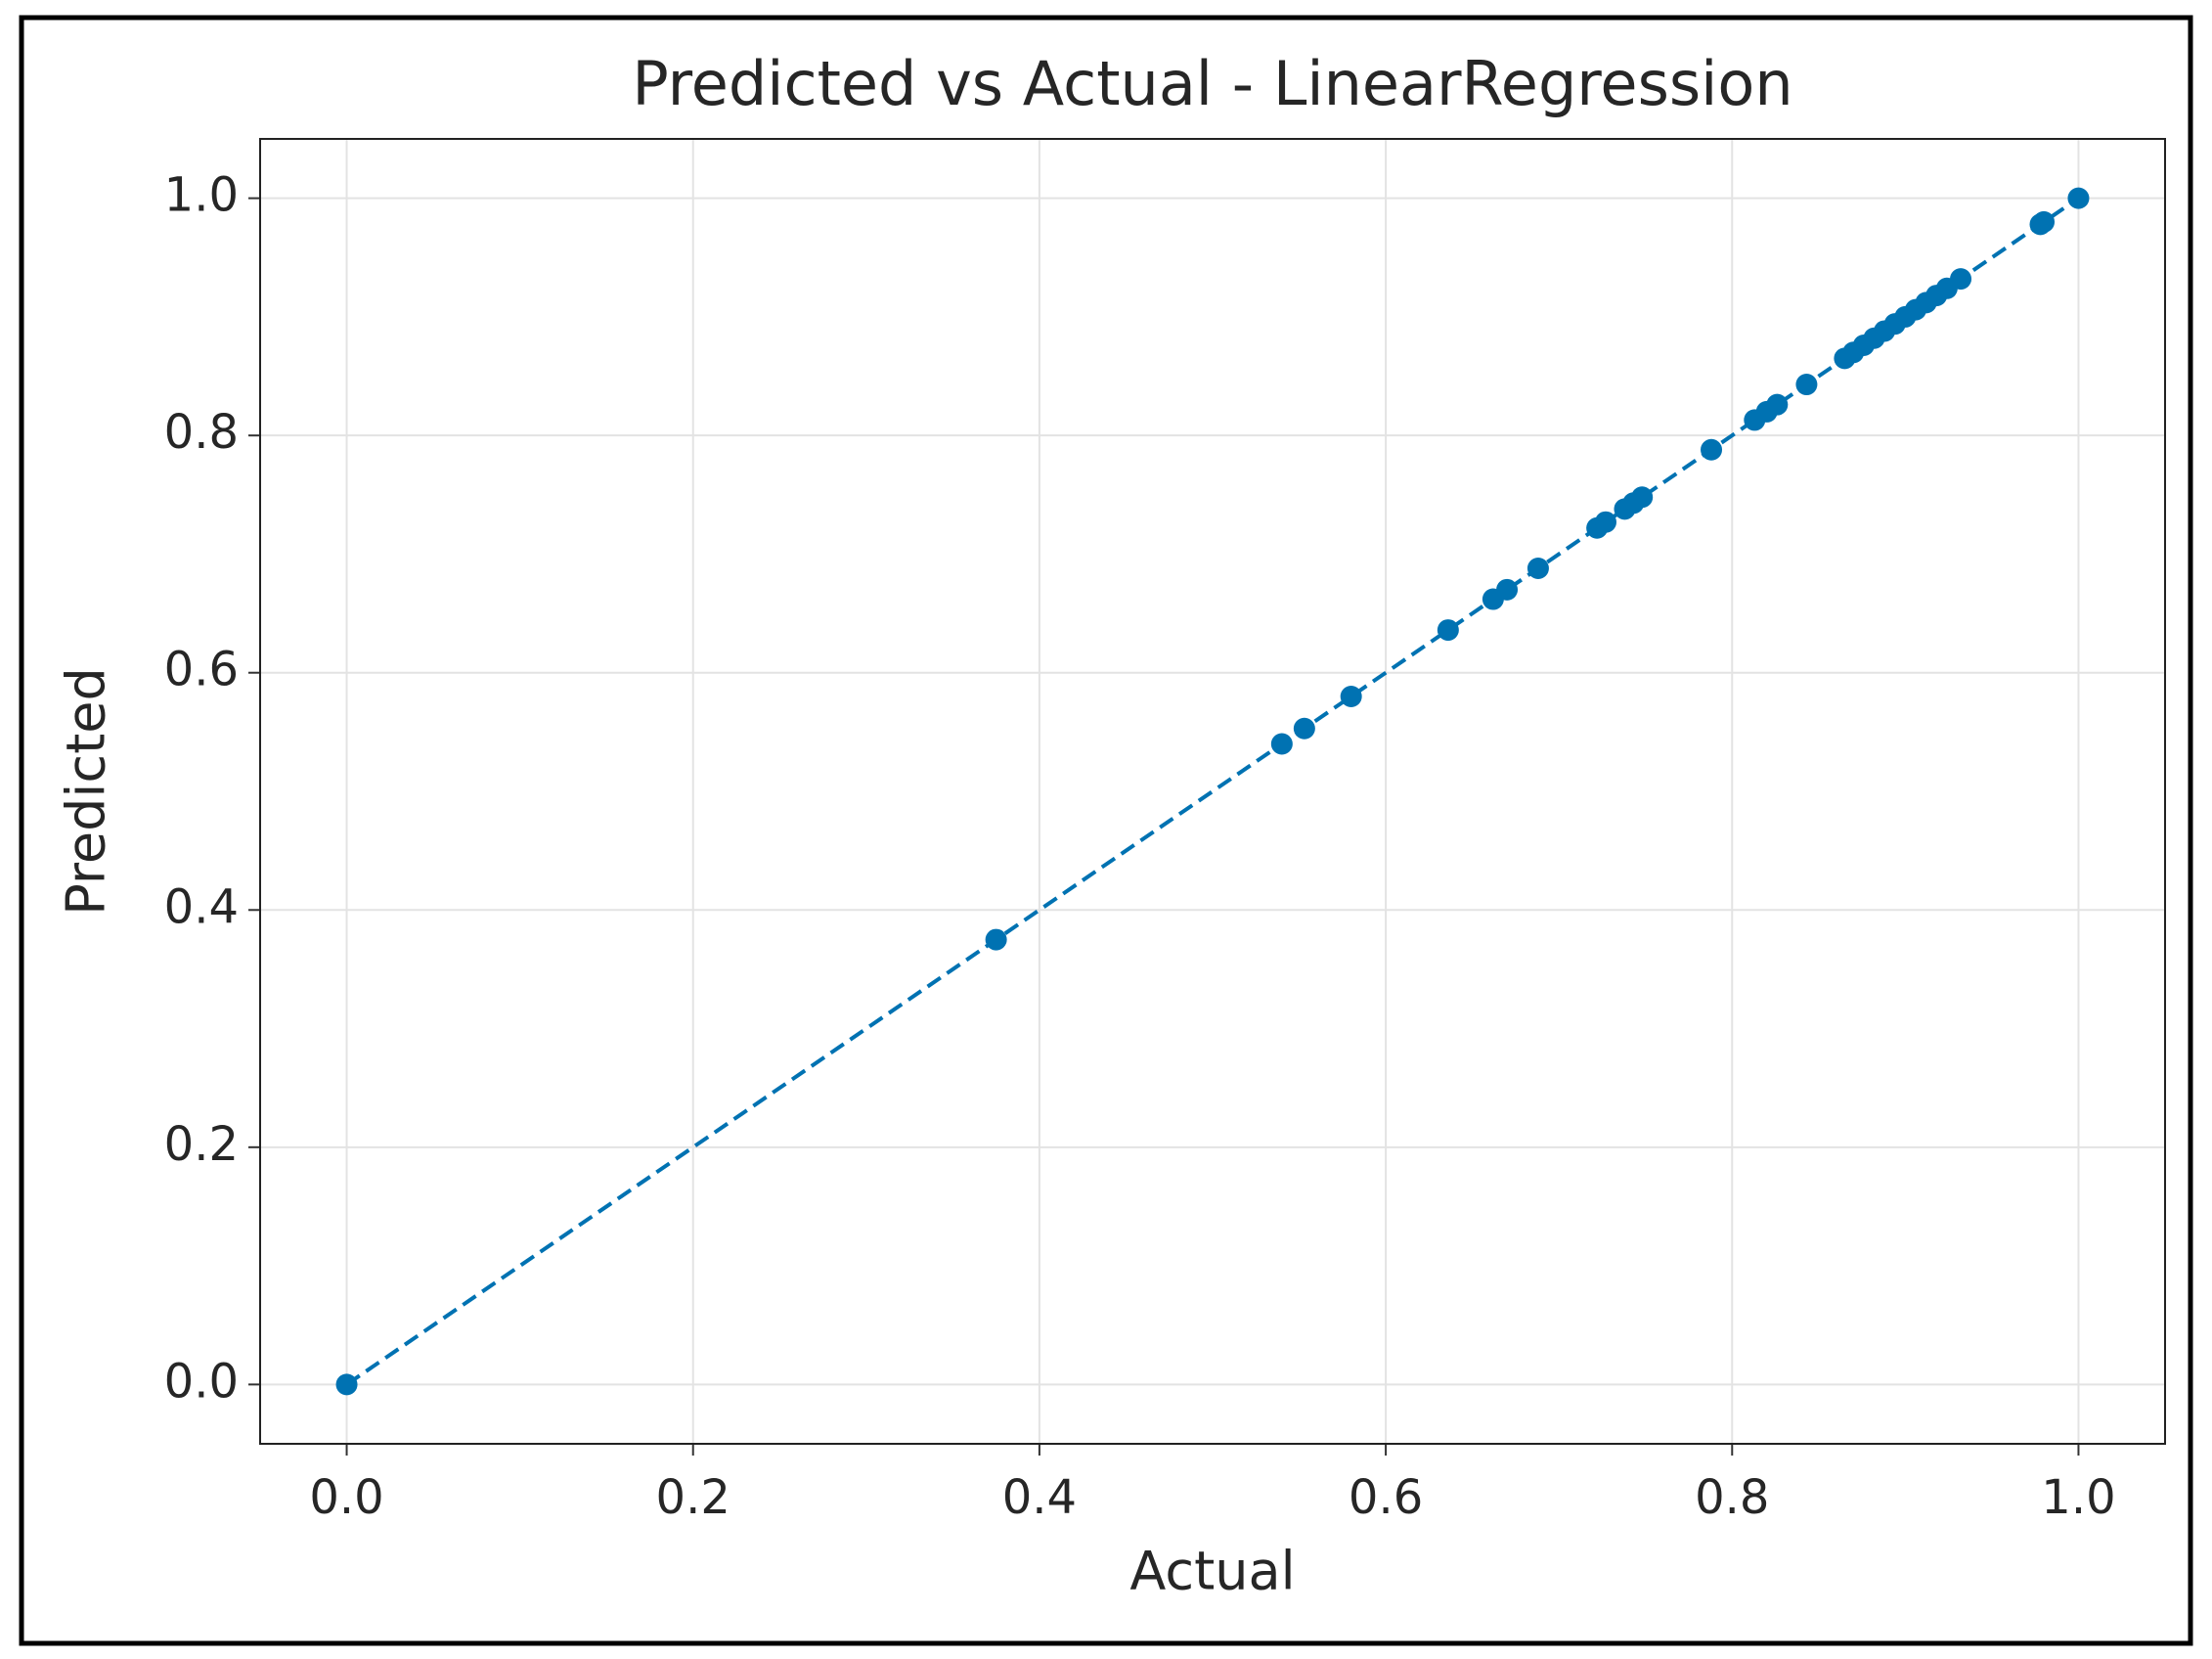 The image size is (2212, 1659). I want to click on x-tick-label: 0.4, so click(1039, 1497).